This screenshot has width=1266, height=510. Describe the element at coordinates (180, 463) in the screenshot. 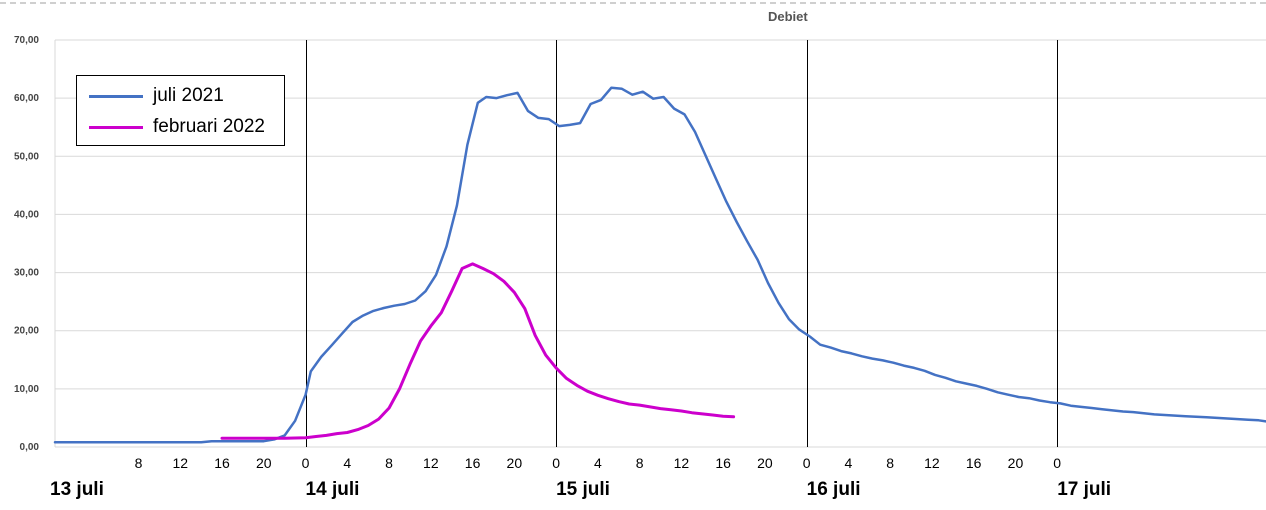

I see `x-tick-label-1: 12` at that location.